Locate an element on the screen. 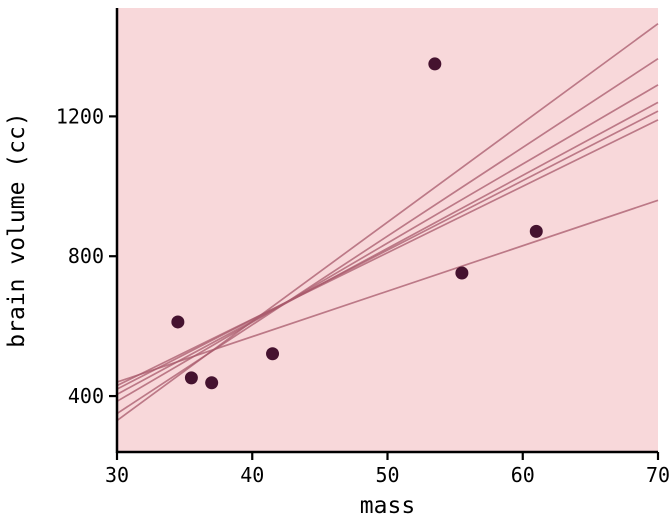 The width and height of the screenshot is (672, 528). y-tick-label-1: 800 is located at coordinates (86, 256).